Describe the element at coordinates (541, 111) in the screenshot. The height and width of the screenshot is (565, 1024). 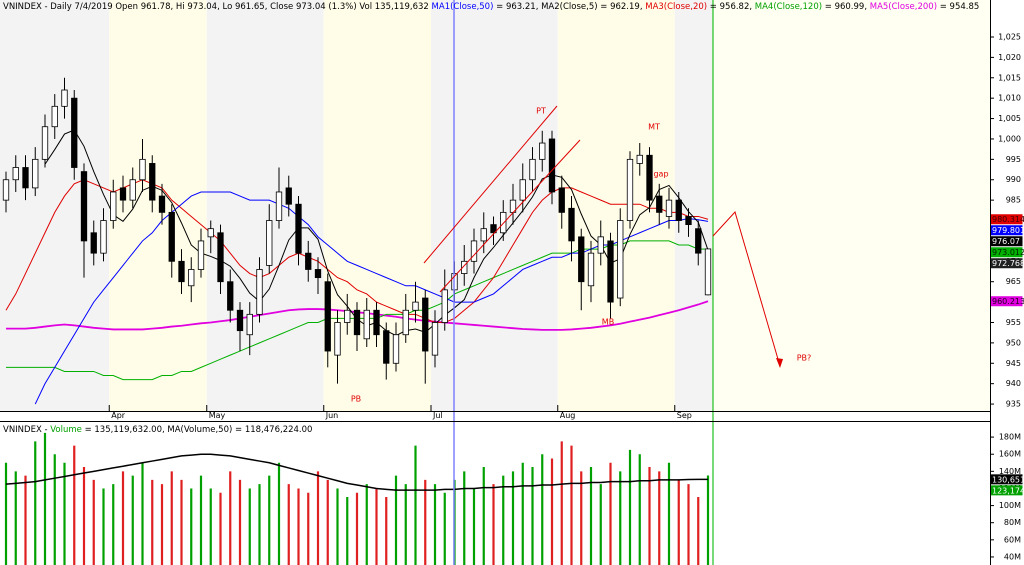
I see `annotation: PT` at that location.